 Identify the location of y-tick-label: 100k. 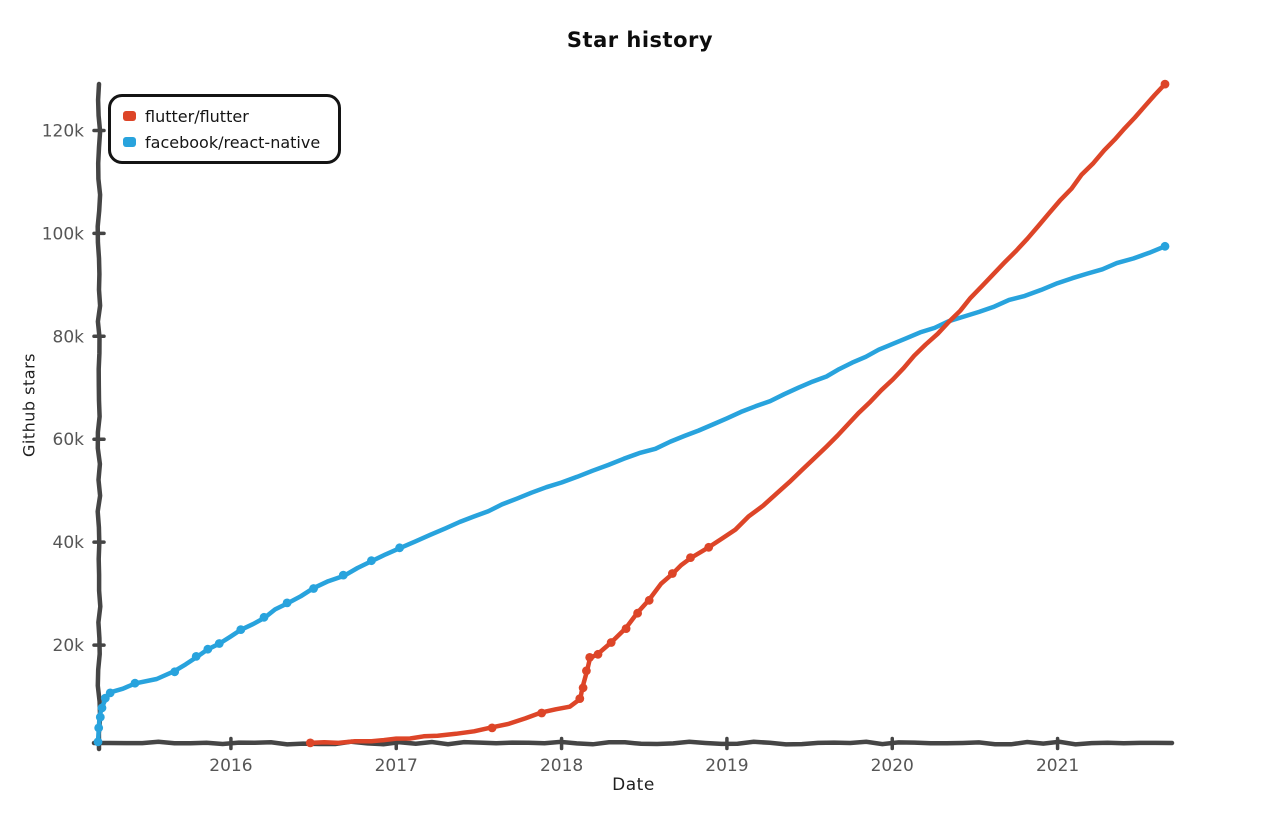
(63, 234).